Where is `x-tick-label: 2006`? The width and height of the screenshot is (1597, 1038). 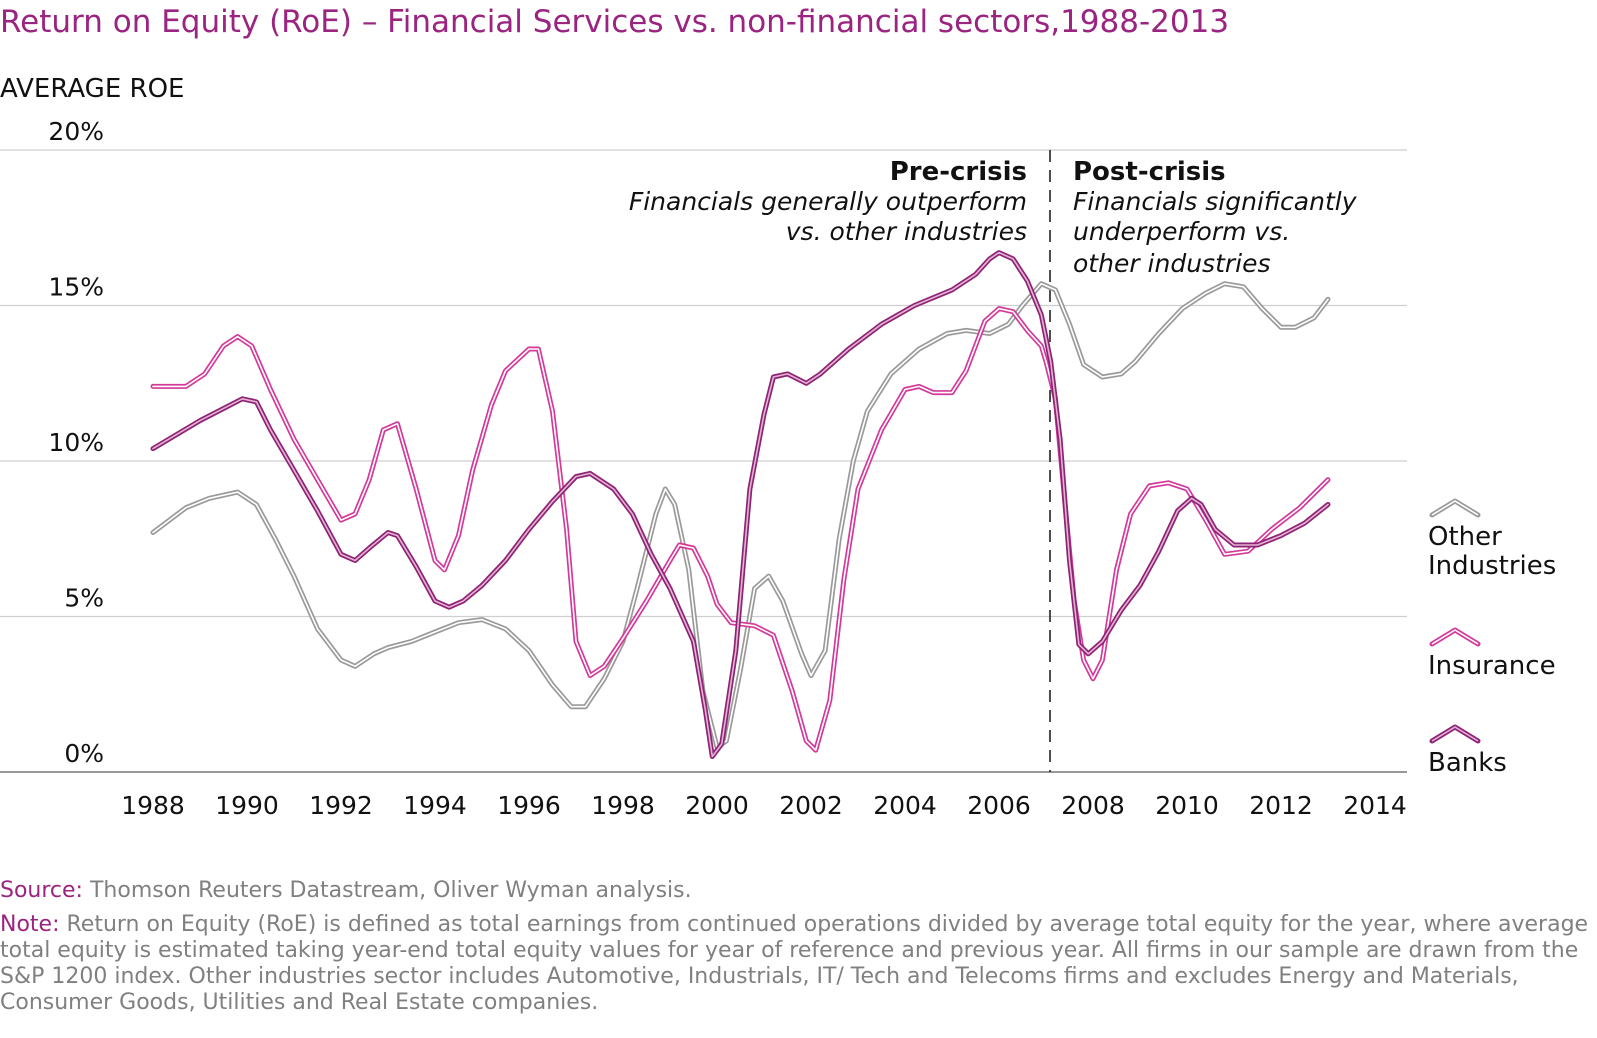 x-tick-label: 2006 is located at coordinates (999, 805).